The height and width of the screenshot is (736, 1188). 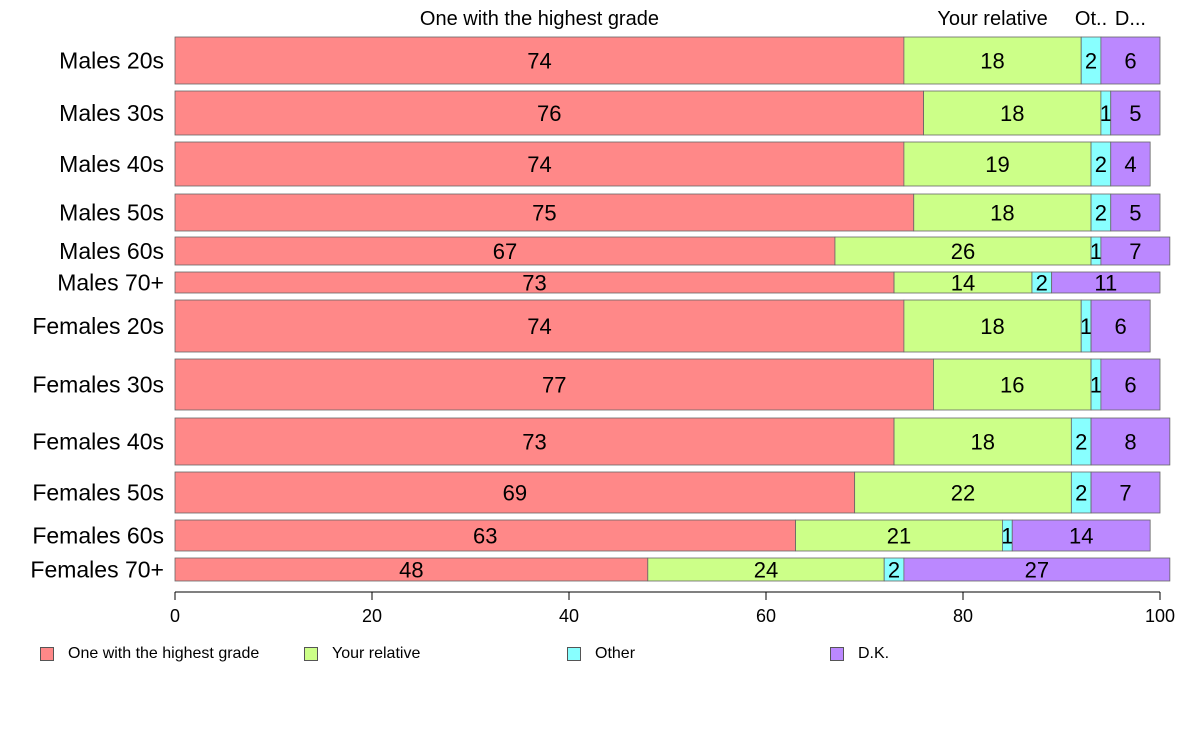 I want to click on data-label: 77, so click(x=554, y=385).